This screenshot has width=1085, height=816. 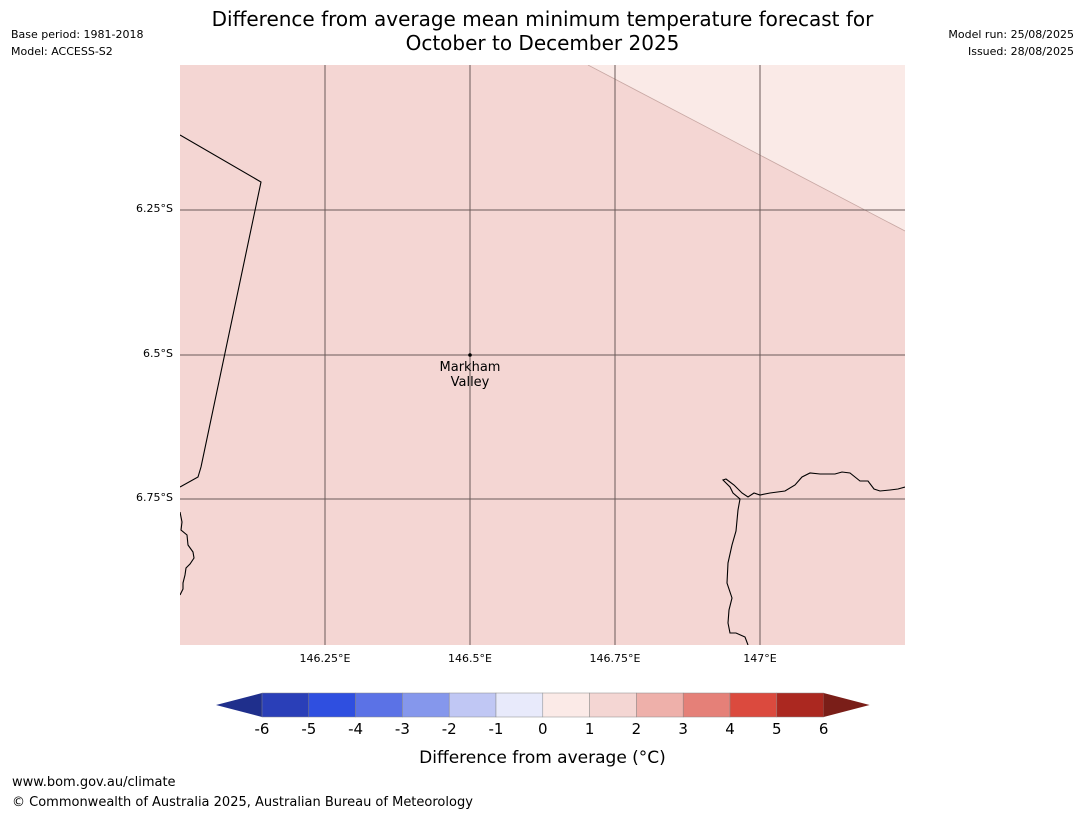 What do you see at coordinates (760, 658) in the screenshot?
I see `lon-label-147: 147°E` at bounding box center [760, 658].